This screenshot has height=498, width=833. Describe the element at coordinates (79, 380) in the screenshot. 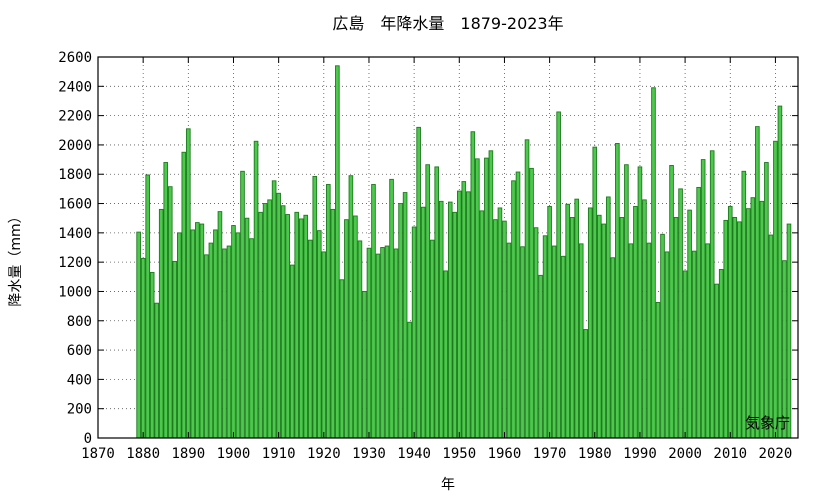

I see `y-tick-label: 400` at that location.